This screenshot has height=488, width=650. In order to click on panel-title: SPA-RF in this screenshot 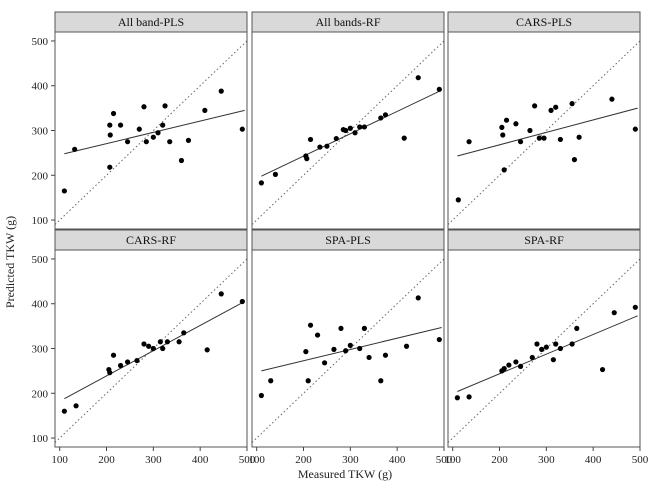, I will do `click(544, 240)`.